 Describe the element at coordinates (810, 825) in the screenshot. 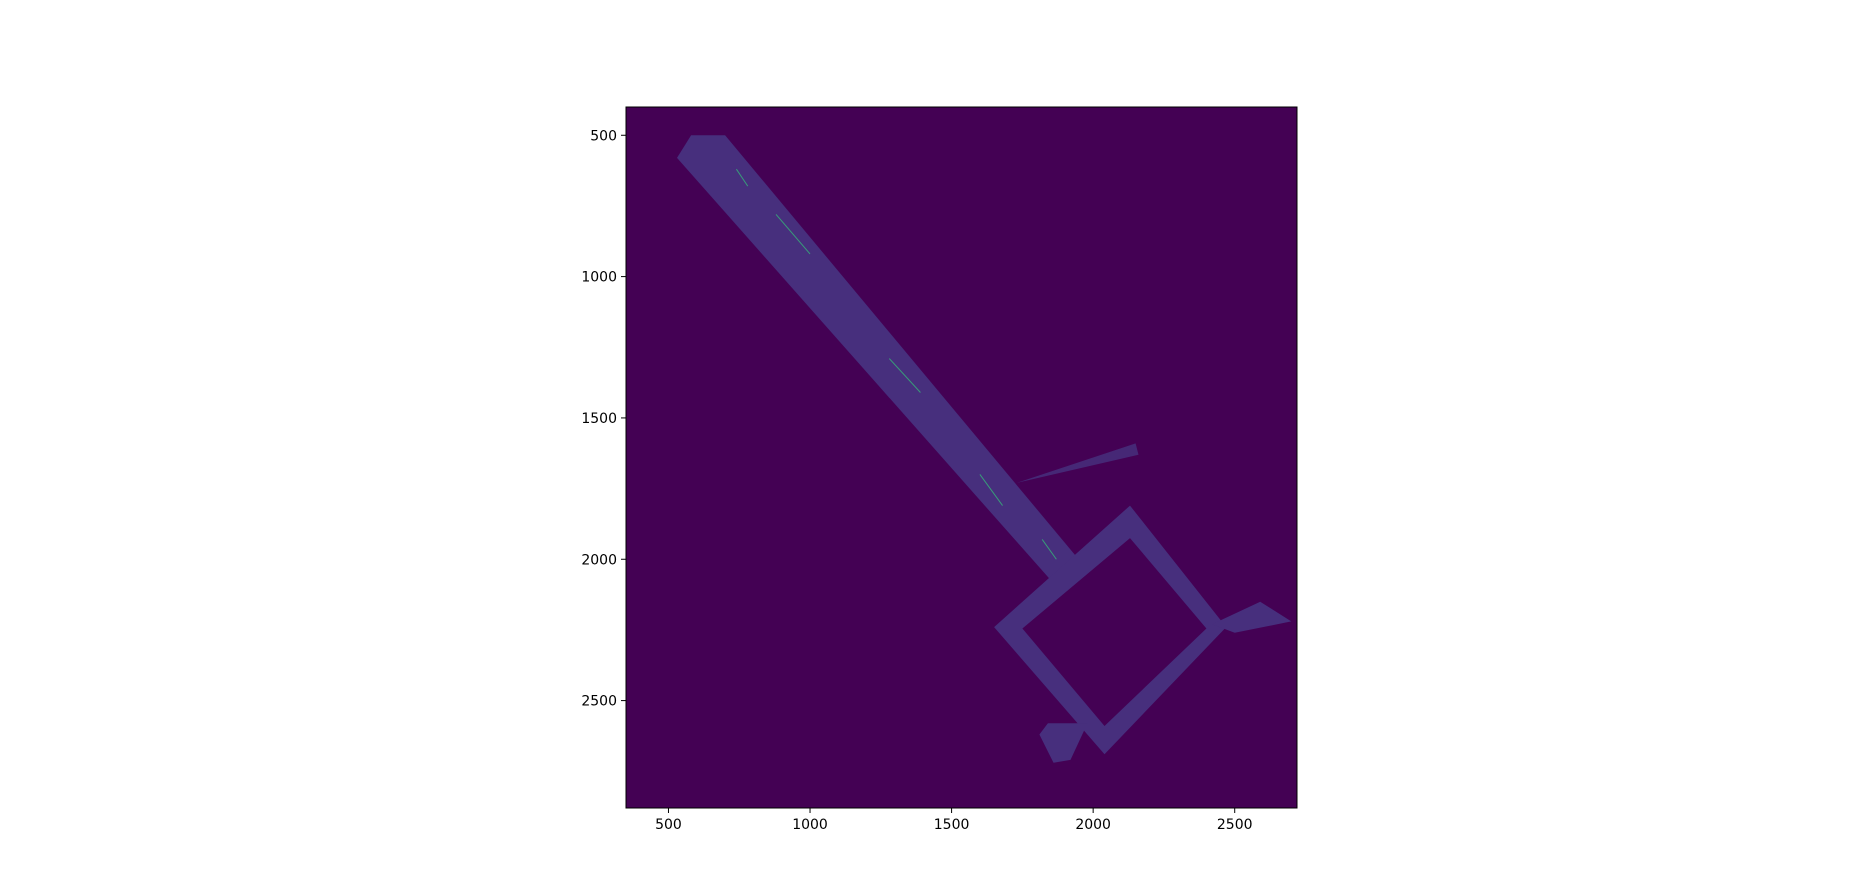

I see `x-tick-label: 1000` at that location.